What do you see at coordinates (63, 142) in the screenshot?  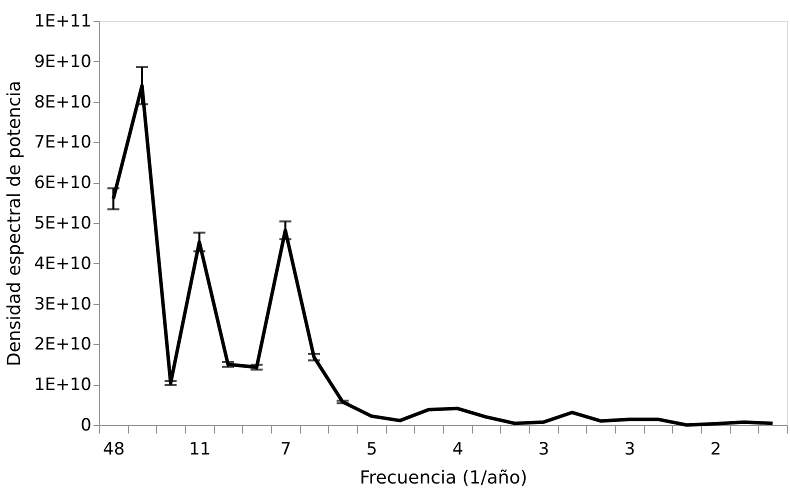 I see `y-tick-label: 7E+10` at bounding box center [63, 142].